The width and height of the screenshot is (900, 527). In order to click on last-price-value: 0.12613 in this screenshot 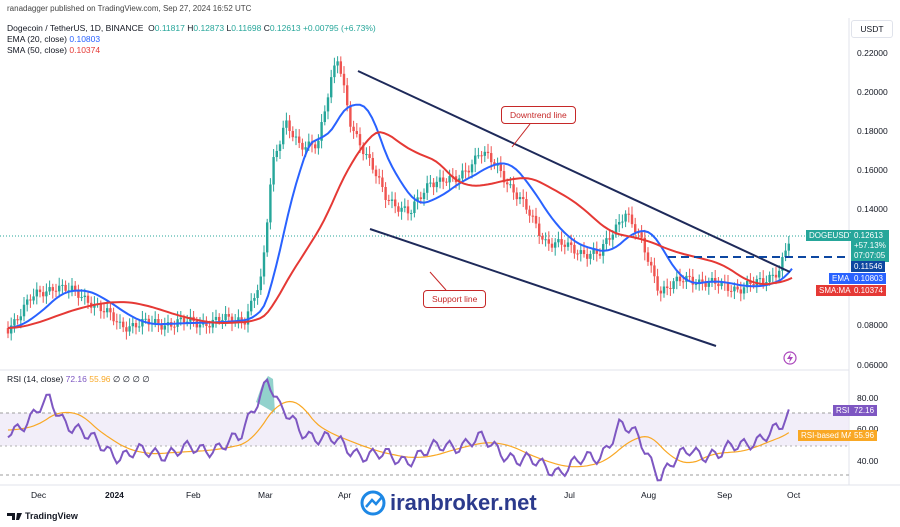, I will do `click(868, 235)`.